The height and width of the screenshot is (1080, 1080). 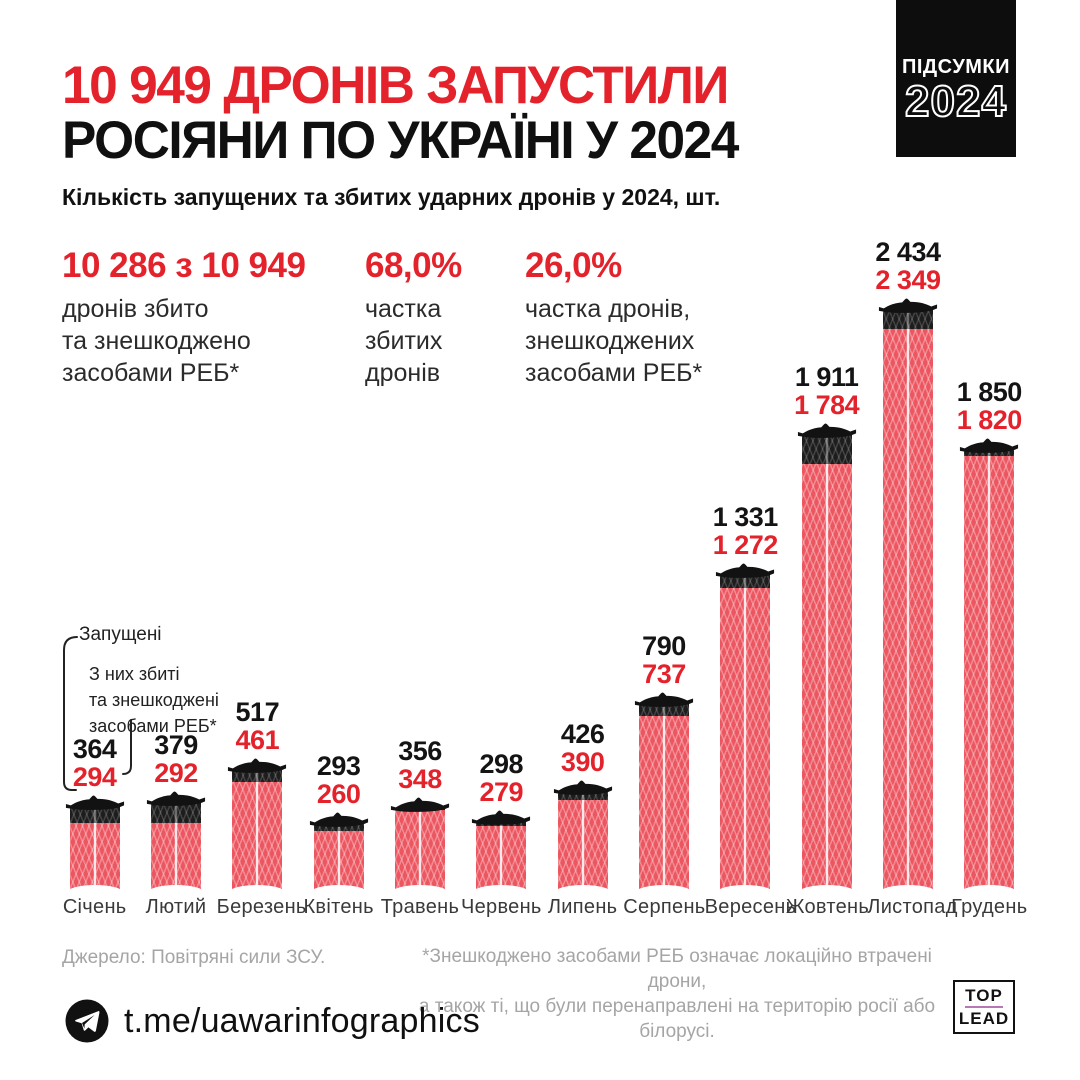 I want to click on bar-value-downed: 348, so click(x=420, y=779).